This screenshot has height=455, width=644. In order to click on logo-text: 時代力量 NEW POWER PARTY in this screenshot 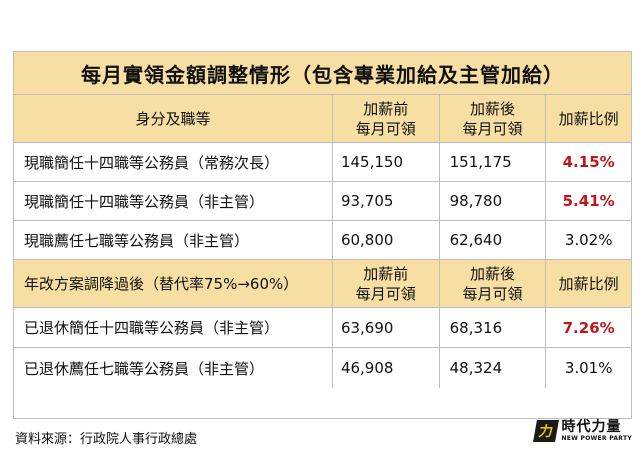, I will do `click(596, 431)`.